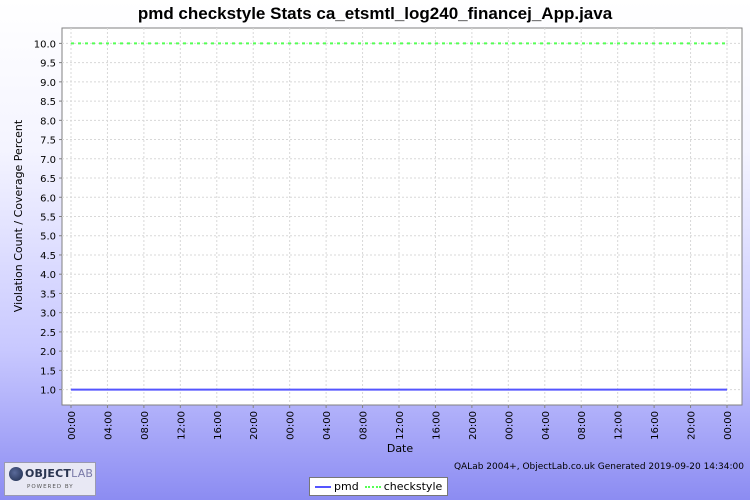 The image size is (750, 500). Describe the element at coordinates (48, 141) in the screenshot. I see `y-tick-label: 7.5` at that location.